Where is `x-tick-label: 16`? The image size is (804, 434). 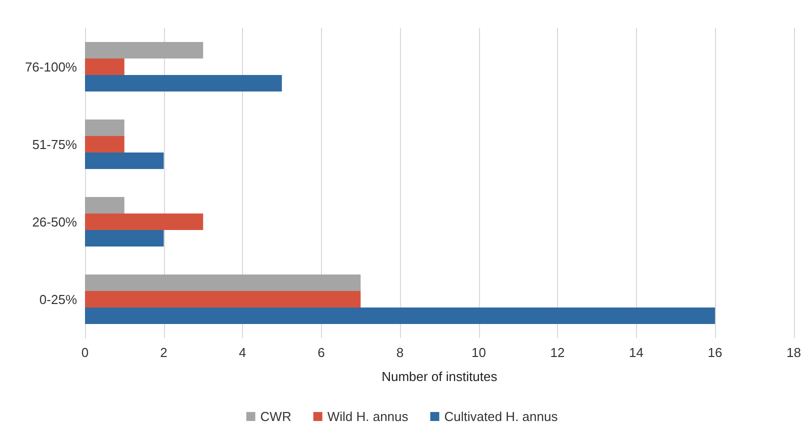
x-tick-label: 16 is located at coordinates (715, 352).